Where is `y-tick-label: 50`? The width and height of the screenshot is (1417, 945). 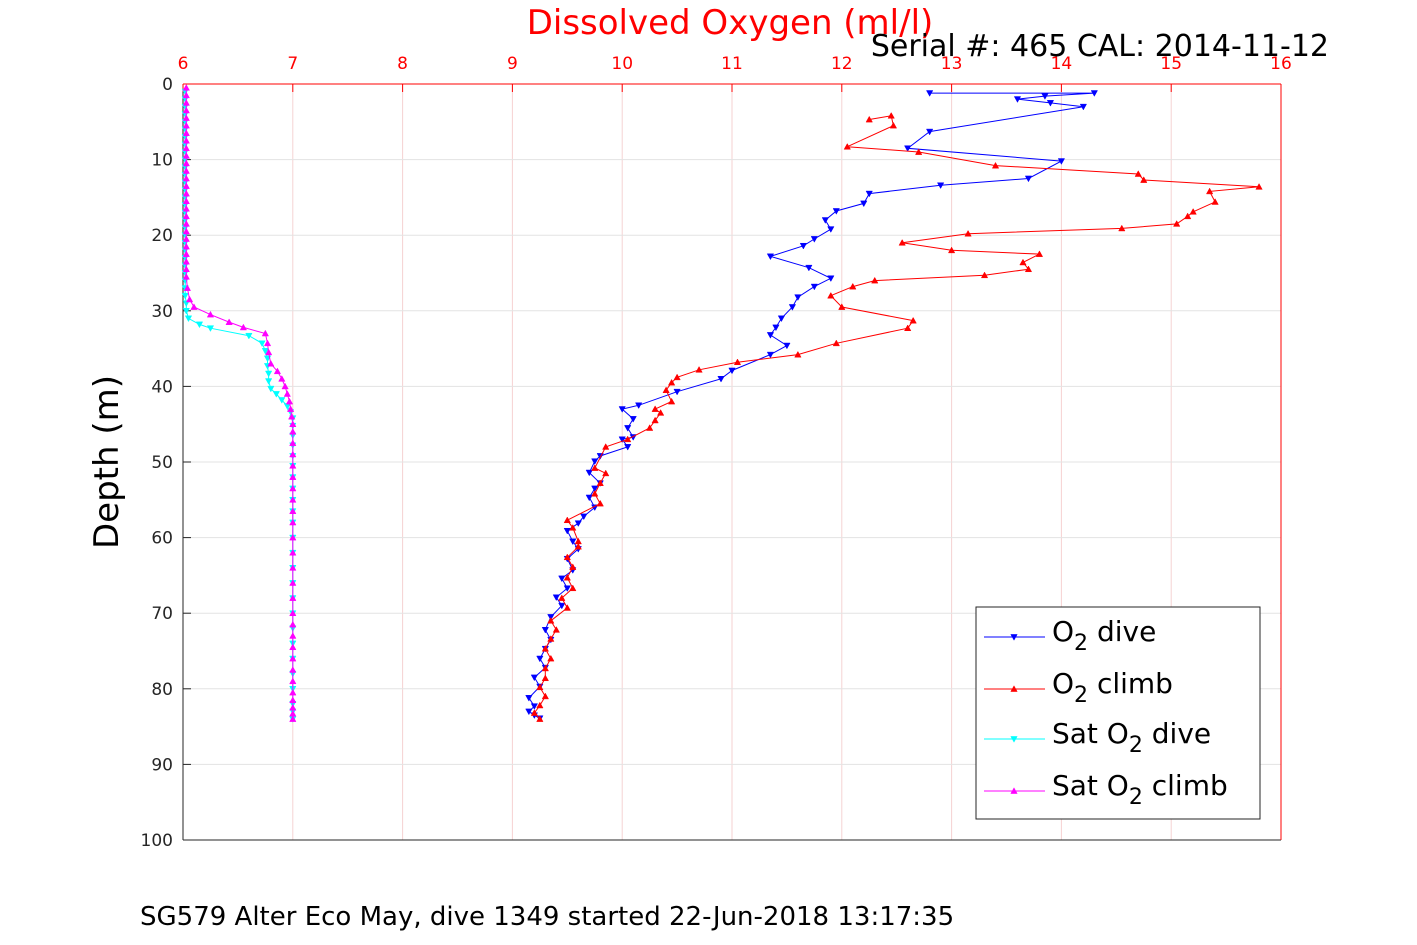 y-tick-label: 50 is located at coordinates (162, 463).